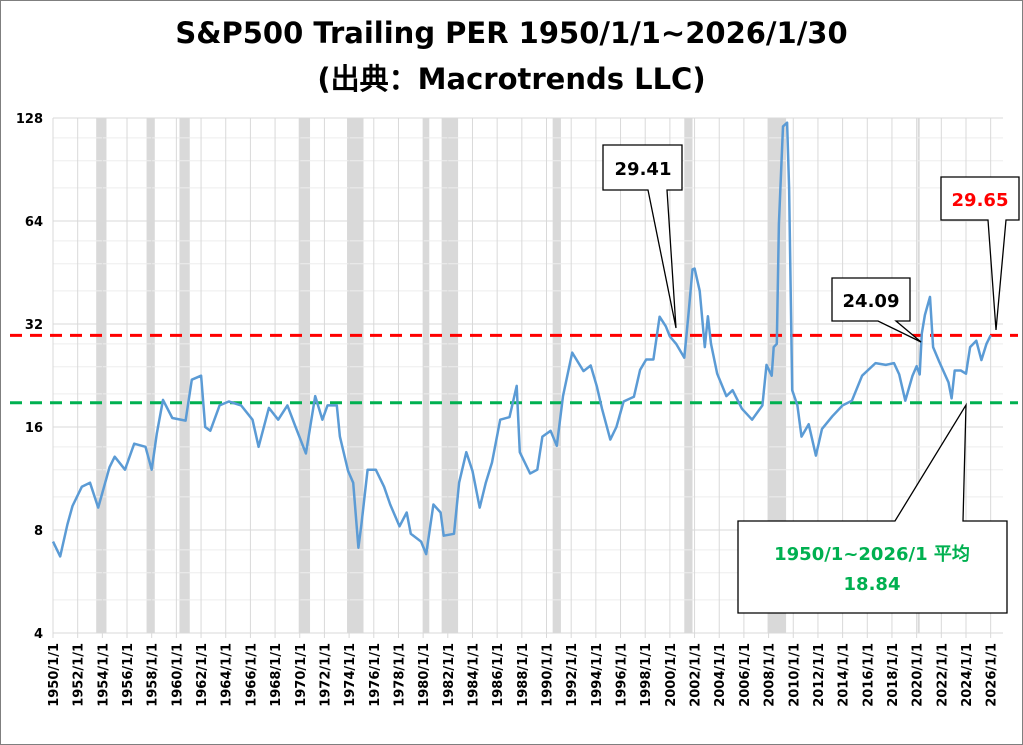 The height and width of the screenshot is (745, 1023). Describe the element at coordinates (548, 675) in the screenshot. I see `x-tick-label: 1990/1/1` at that location.